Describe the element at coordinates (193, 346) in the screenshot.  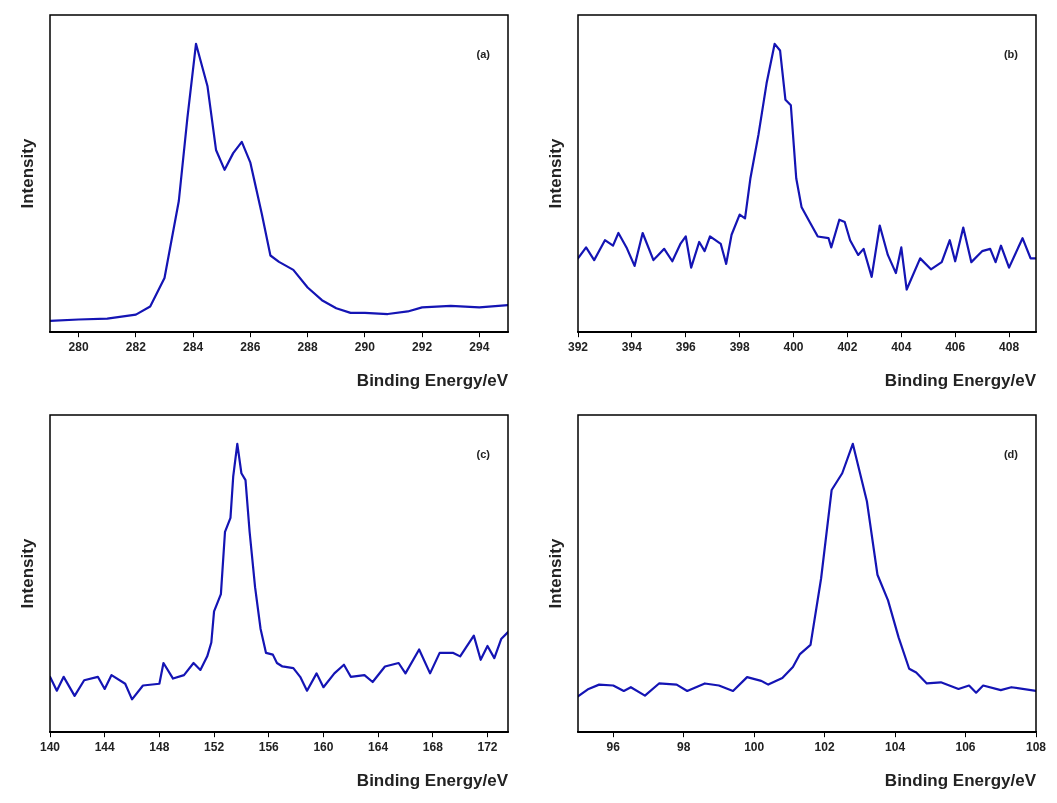
I see `x-tick-label: 284` at that location.